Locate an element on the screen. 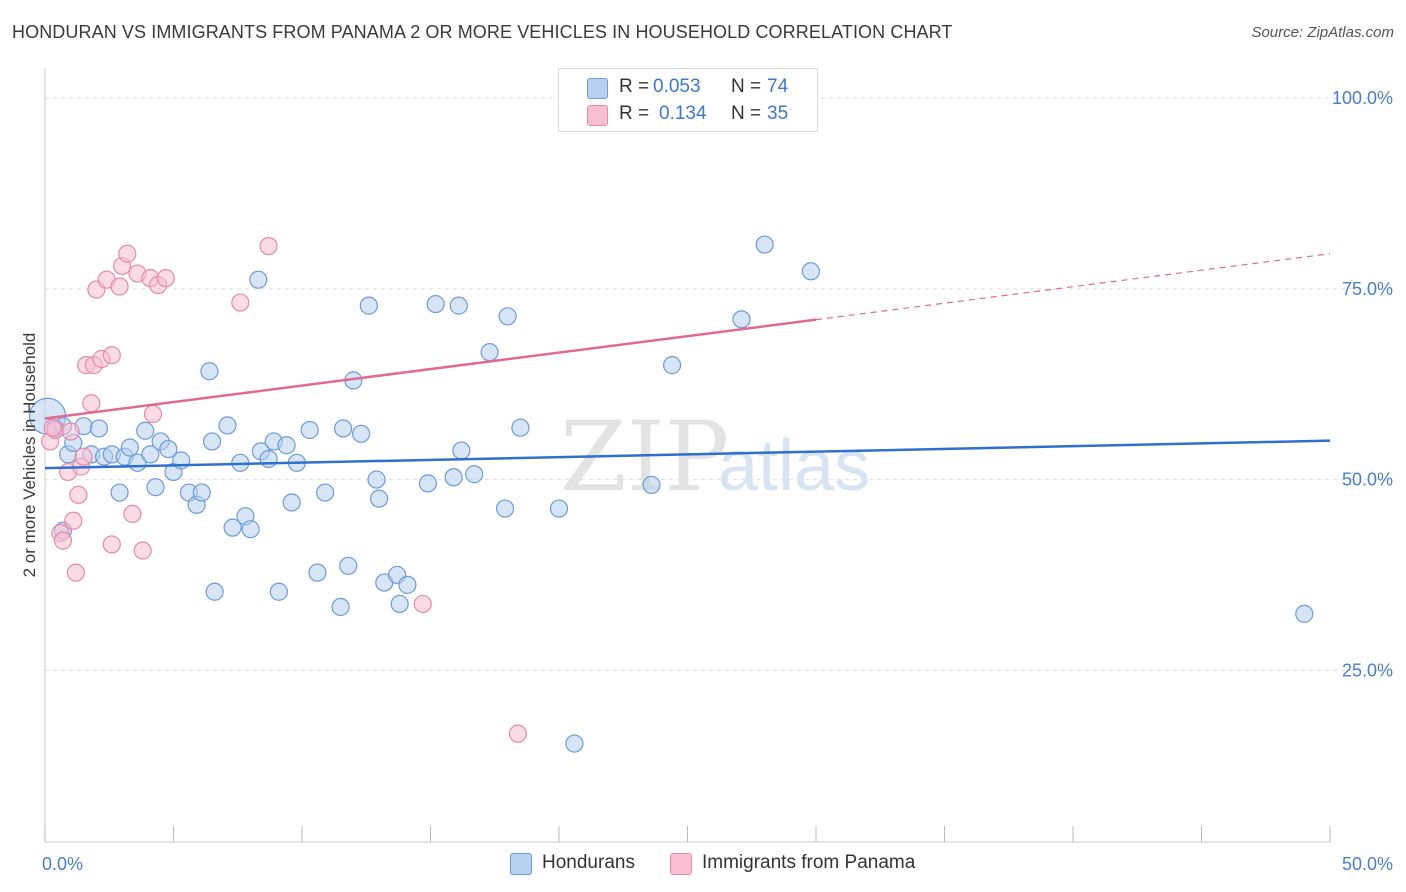  x-tick-label: 0.0% is located at coordinates (62, 864).